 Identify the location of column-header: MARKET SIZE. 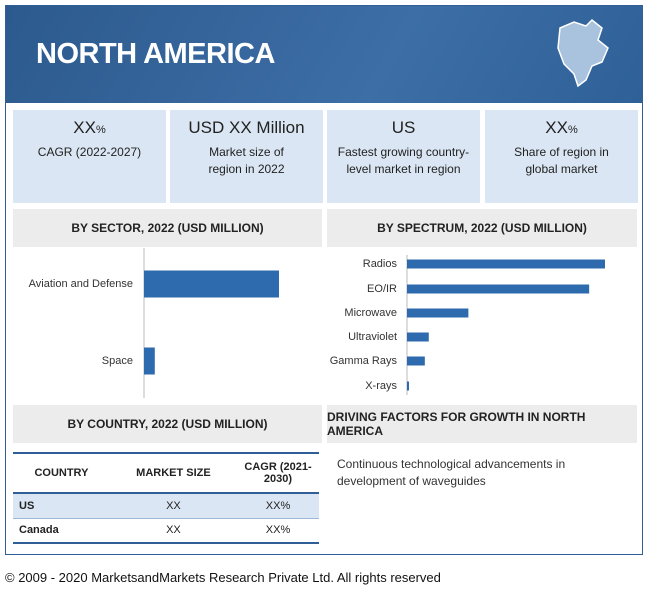
(173, 473).